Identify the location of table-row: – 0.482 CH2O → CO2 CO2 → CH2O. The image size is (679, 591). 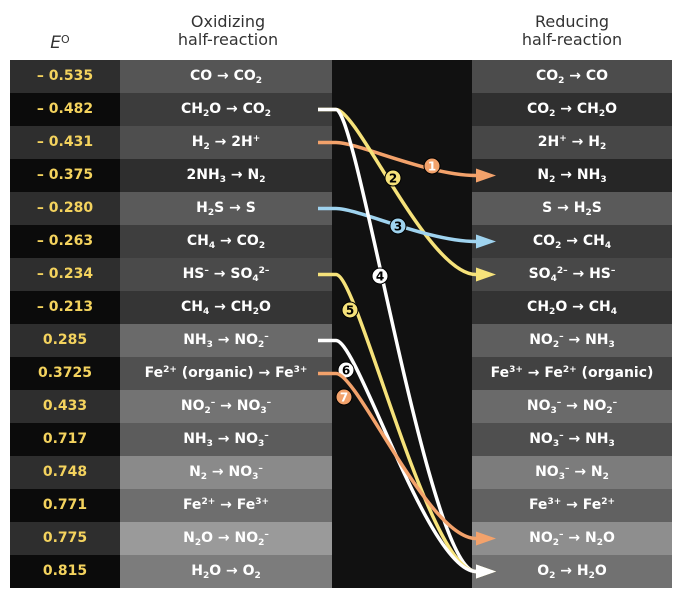
(341, 109).